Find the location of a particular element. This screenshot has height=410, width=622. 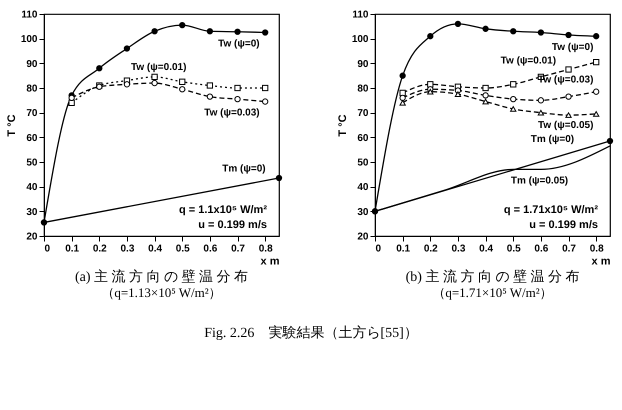

text: （q=1.71×10⁵ W/m²） is located at coordinates (492, 292).